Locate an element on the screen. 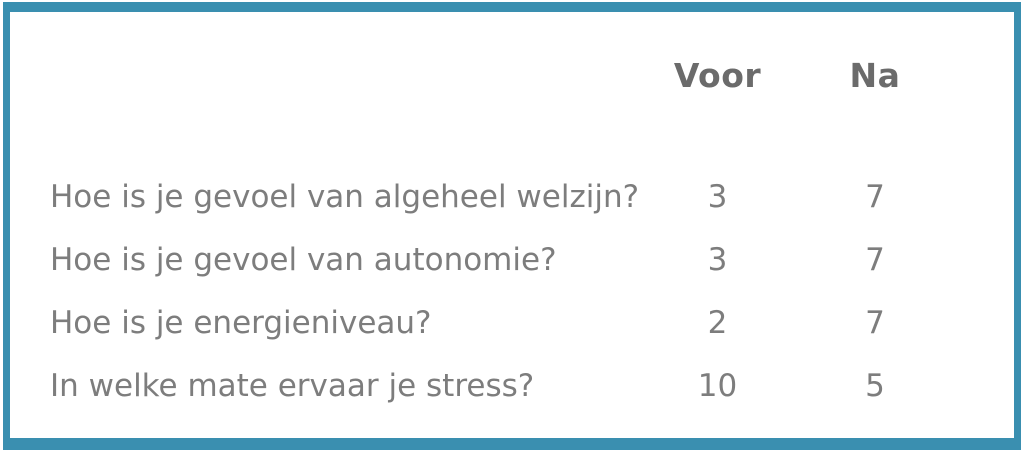  column-header-voor: Voor is located at coordinates (717, 75).